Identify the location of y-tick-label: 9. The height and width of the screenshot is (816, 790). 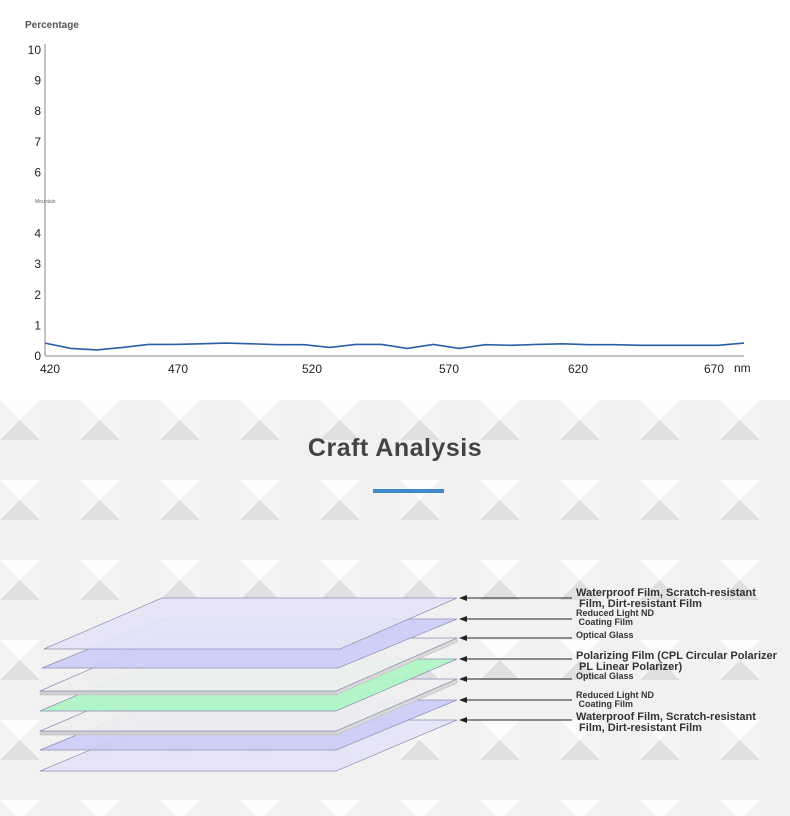
(37, 81).